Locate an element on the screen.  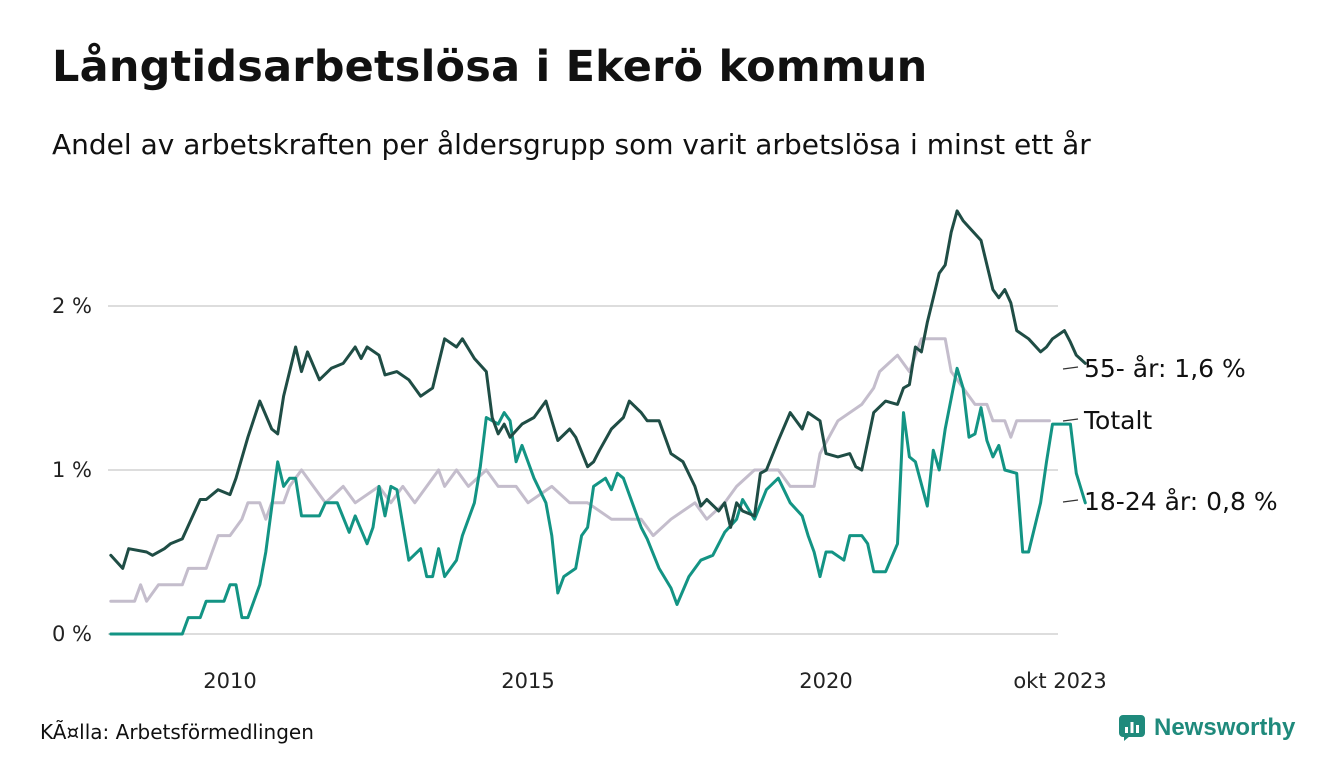
x-tick-label: 2020 is located at coordinates (825, 681).